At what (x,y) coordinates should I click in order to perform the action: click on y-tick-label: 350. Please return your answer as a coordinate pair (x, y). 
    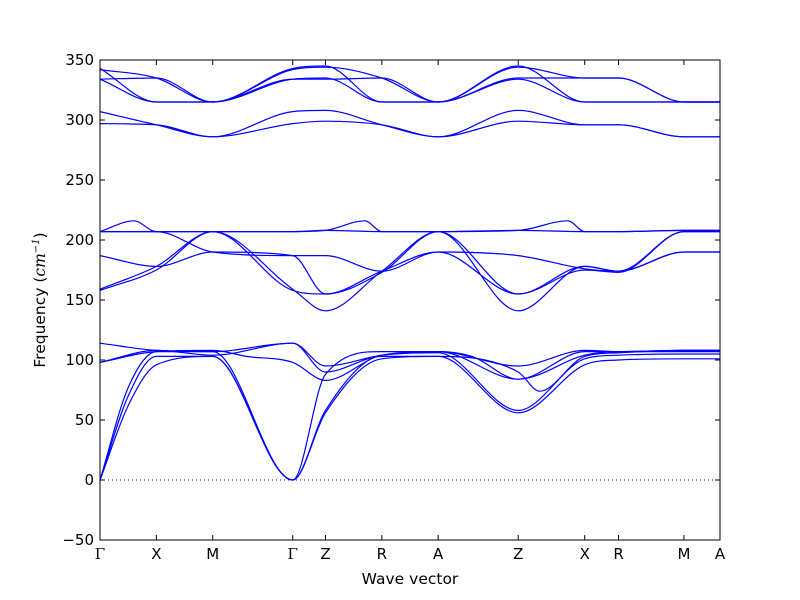
    Looking at the image, I should click on (79, 60).